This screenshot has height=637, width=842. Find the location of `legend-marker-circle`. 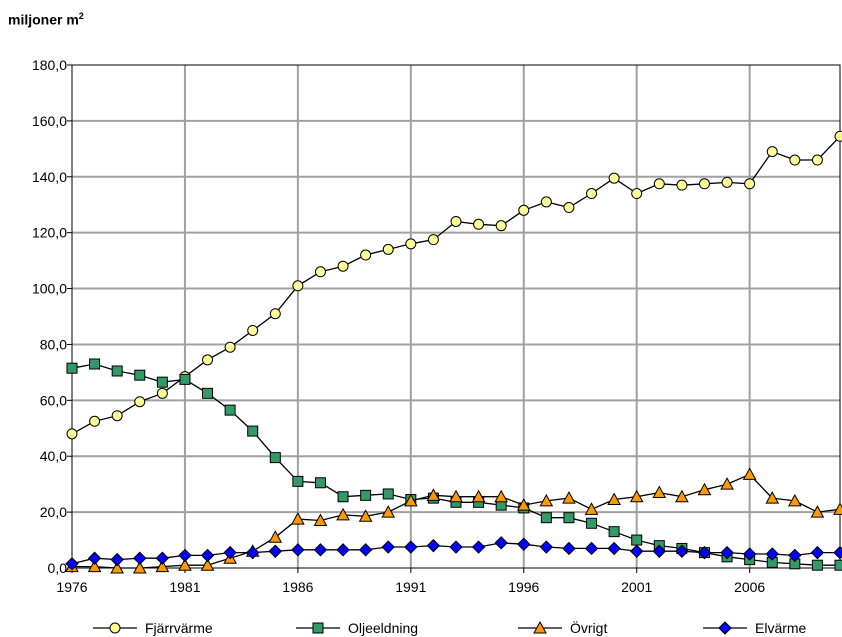

legend-marker-circle is located at coordinates (115, 628).